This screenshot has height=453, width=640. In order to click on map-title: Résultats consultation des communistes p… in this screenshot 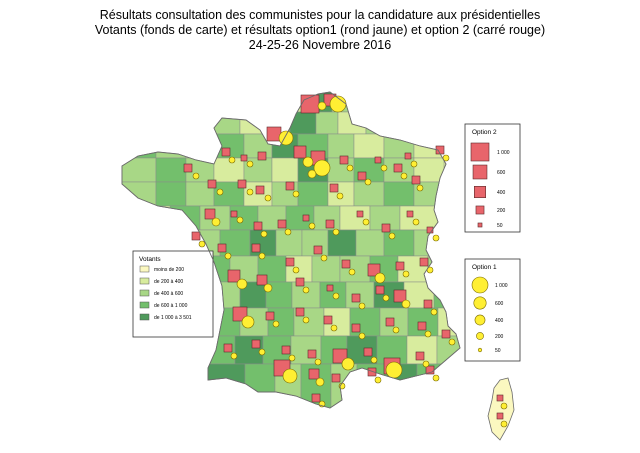, I will do `click(320, 30)`.